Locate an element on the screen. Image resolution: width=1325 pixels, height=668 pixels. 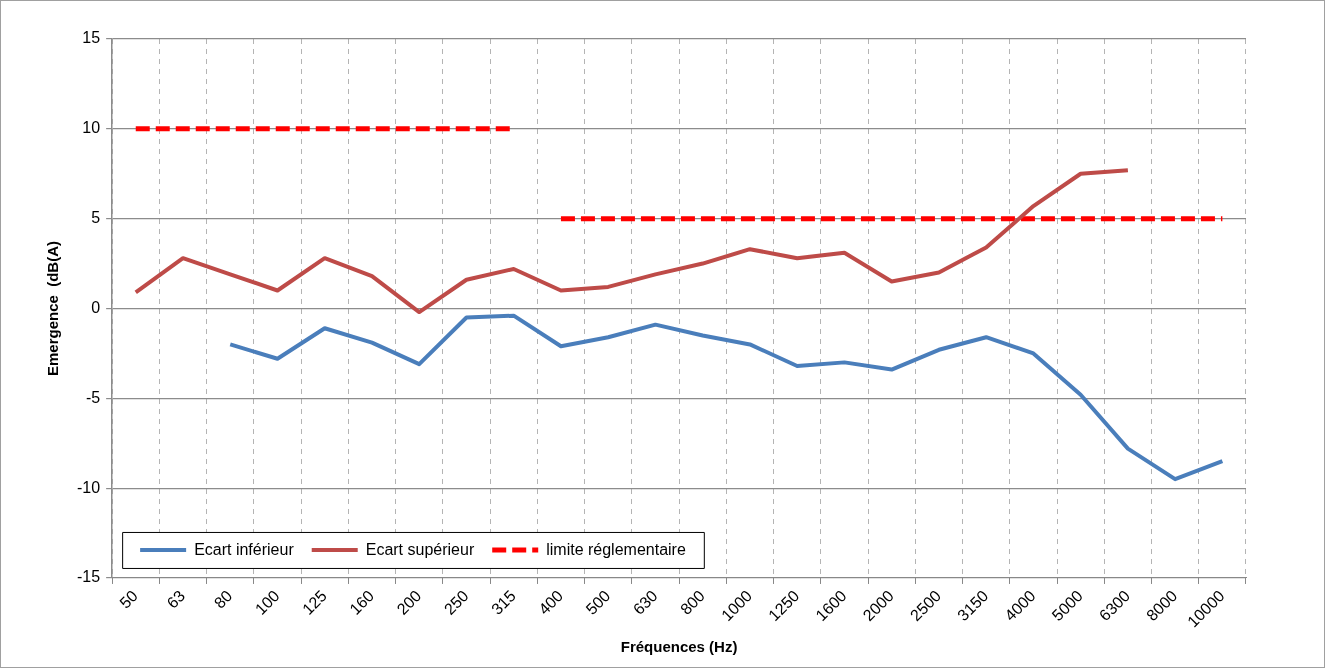
x-tick-label: 400 is located at coordinates (551, 602).